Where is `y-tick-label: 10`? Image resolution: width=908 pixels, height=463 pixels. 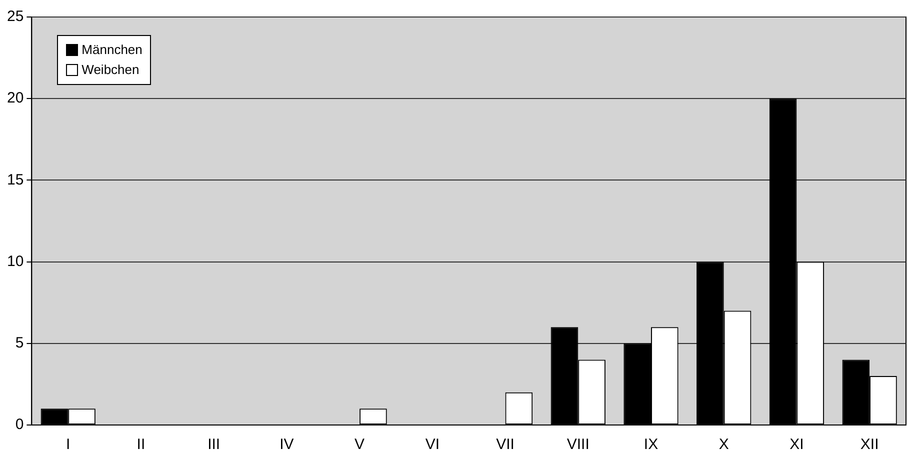
y-tick-label: 10 is located at coordinates (15, 261).